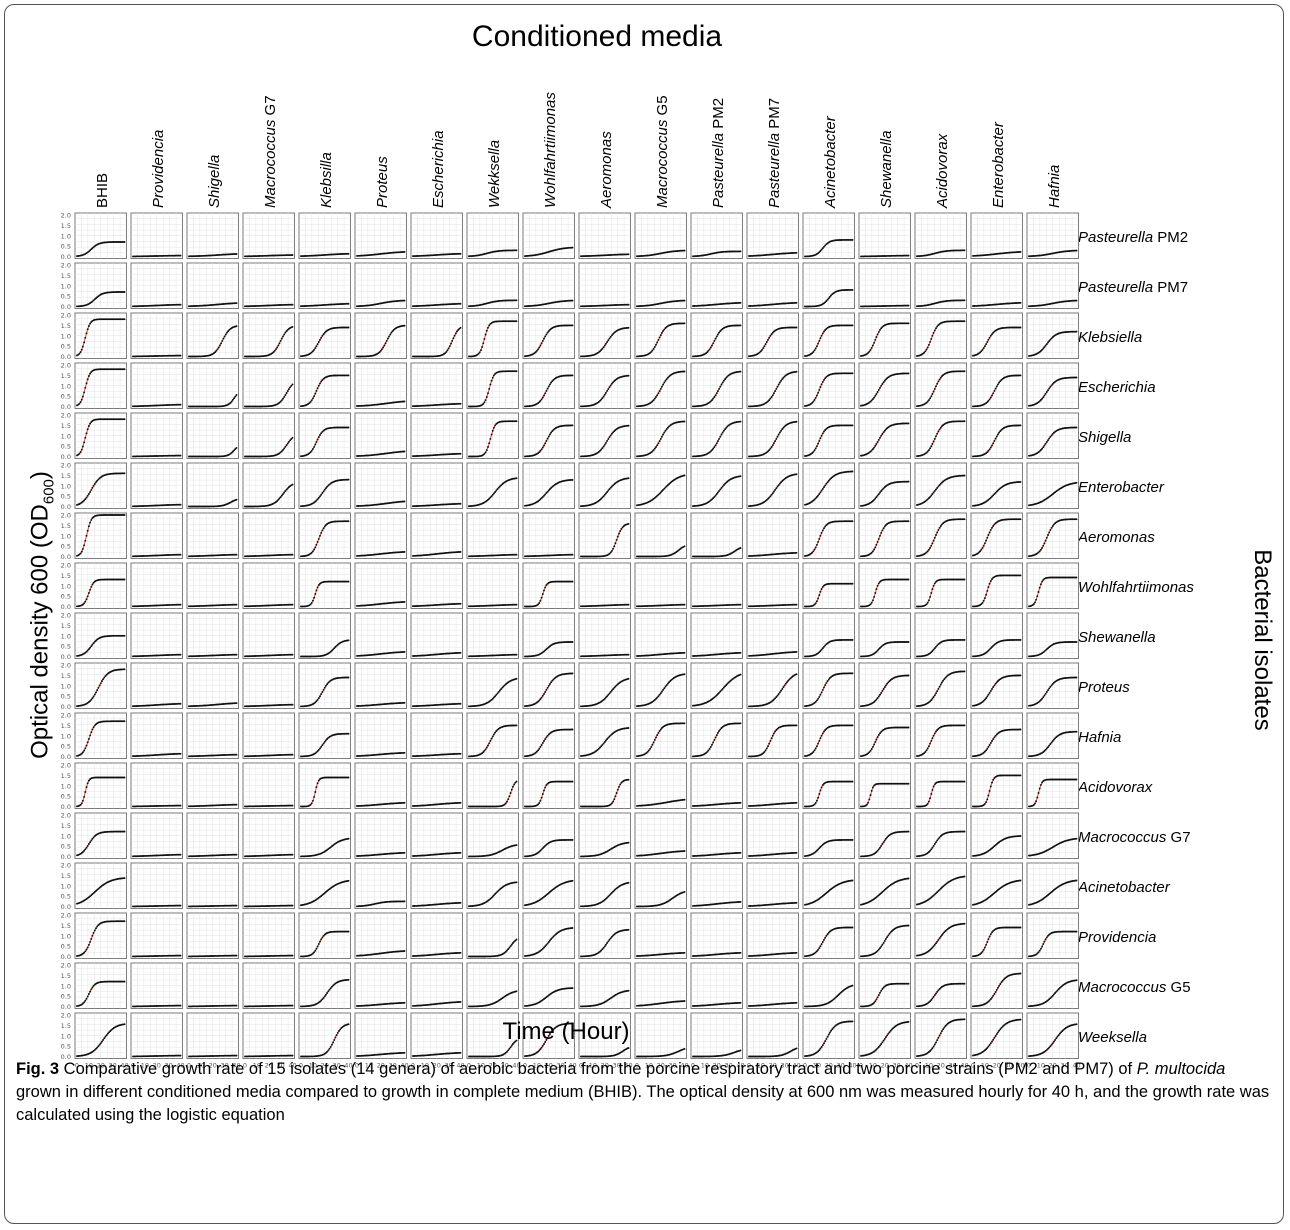 This screenshot has width=1290, height=1230. What do you see at coordinates (66, 416) in the screenshot?
I see `y-tick-label: 2.0` at bounding box center [66, 416].